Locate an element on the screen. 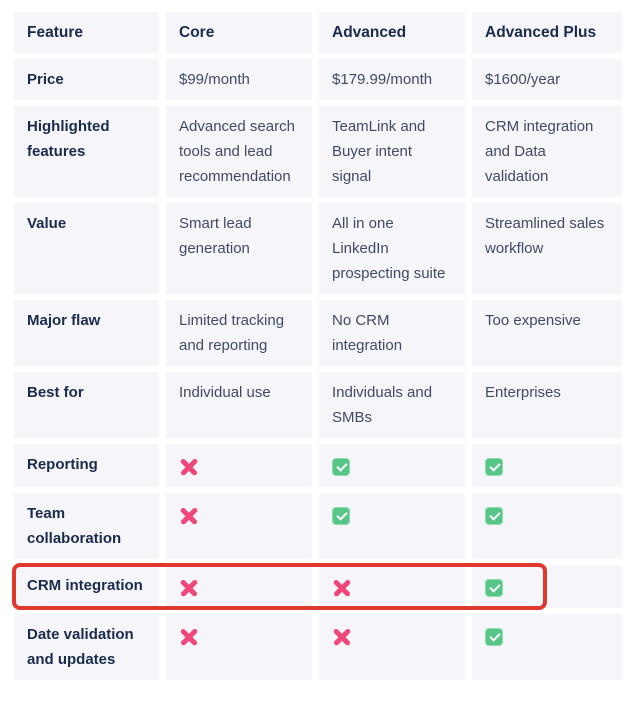 The height and width of the screenshot is (703, 644). value-cell: TeamLink and Buyer intent signal is located at coordinates (392, 151).